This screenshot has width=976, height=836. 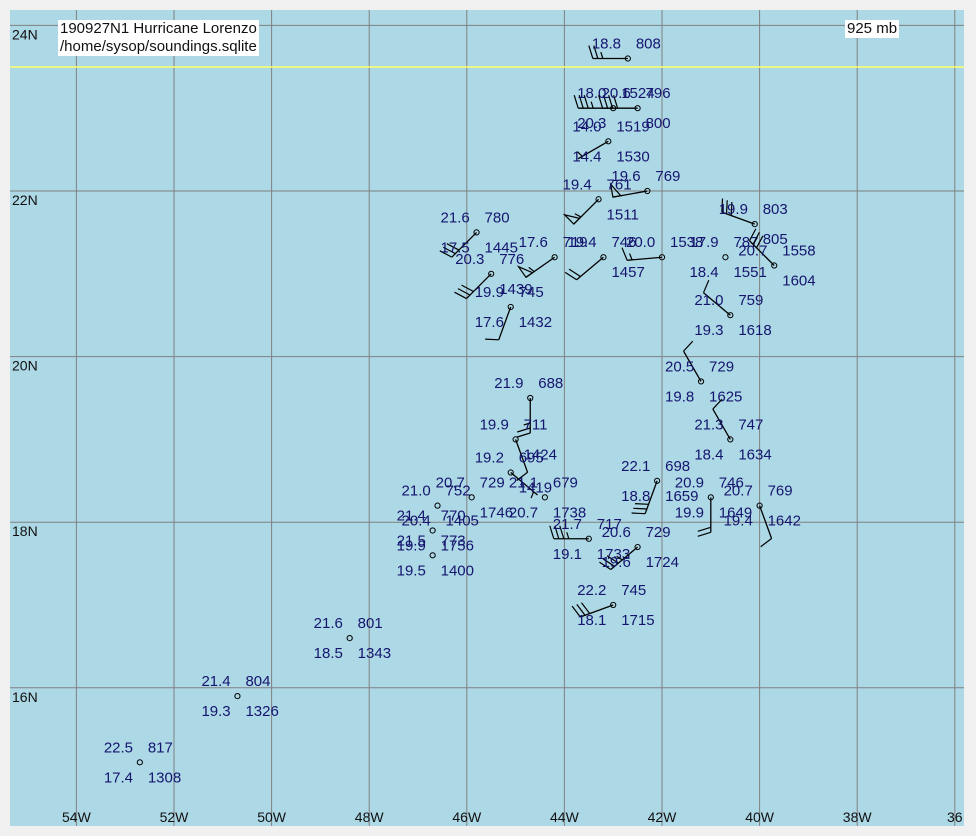 I want to click on station-plot: 19.9 711 1424, so click(x=518, y=448).